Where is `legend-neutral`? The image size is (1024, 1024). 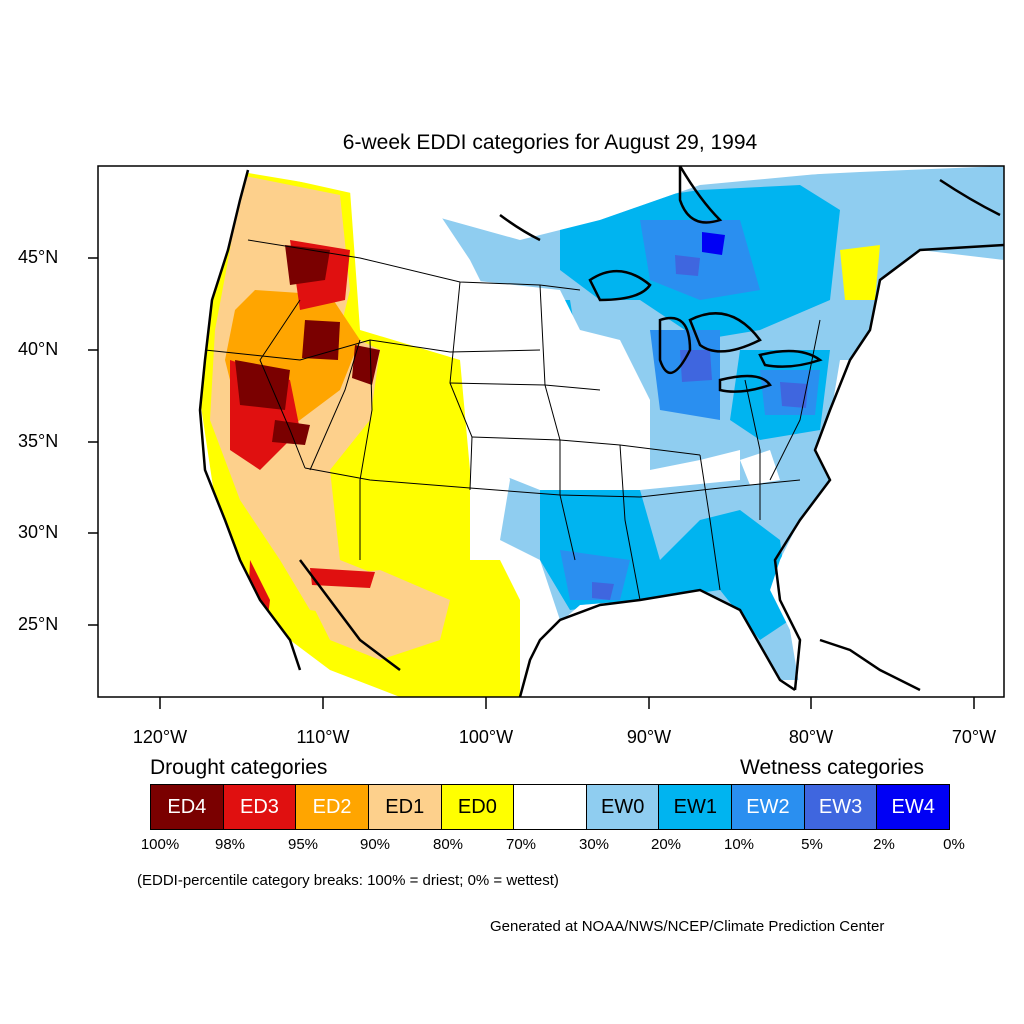
legend-neutral is located at coordinates (550, 807).